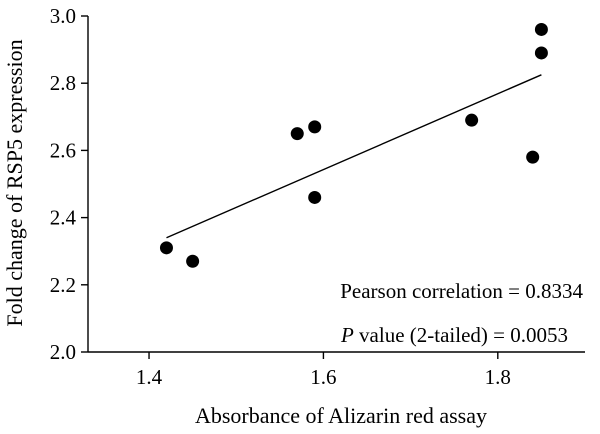  Describe the element at coordinates (63, 150) in the screenshot. I see `y-tick-label: 2.6` at that location.